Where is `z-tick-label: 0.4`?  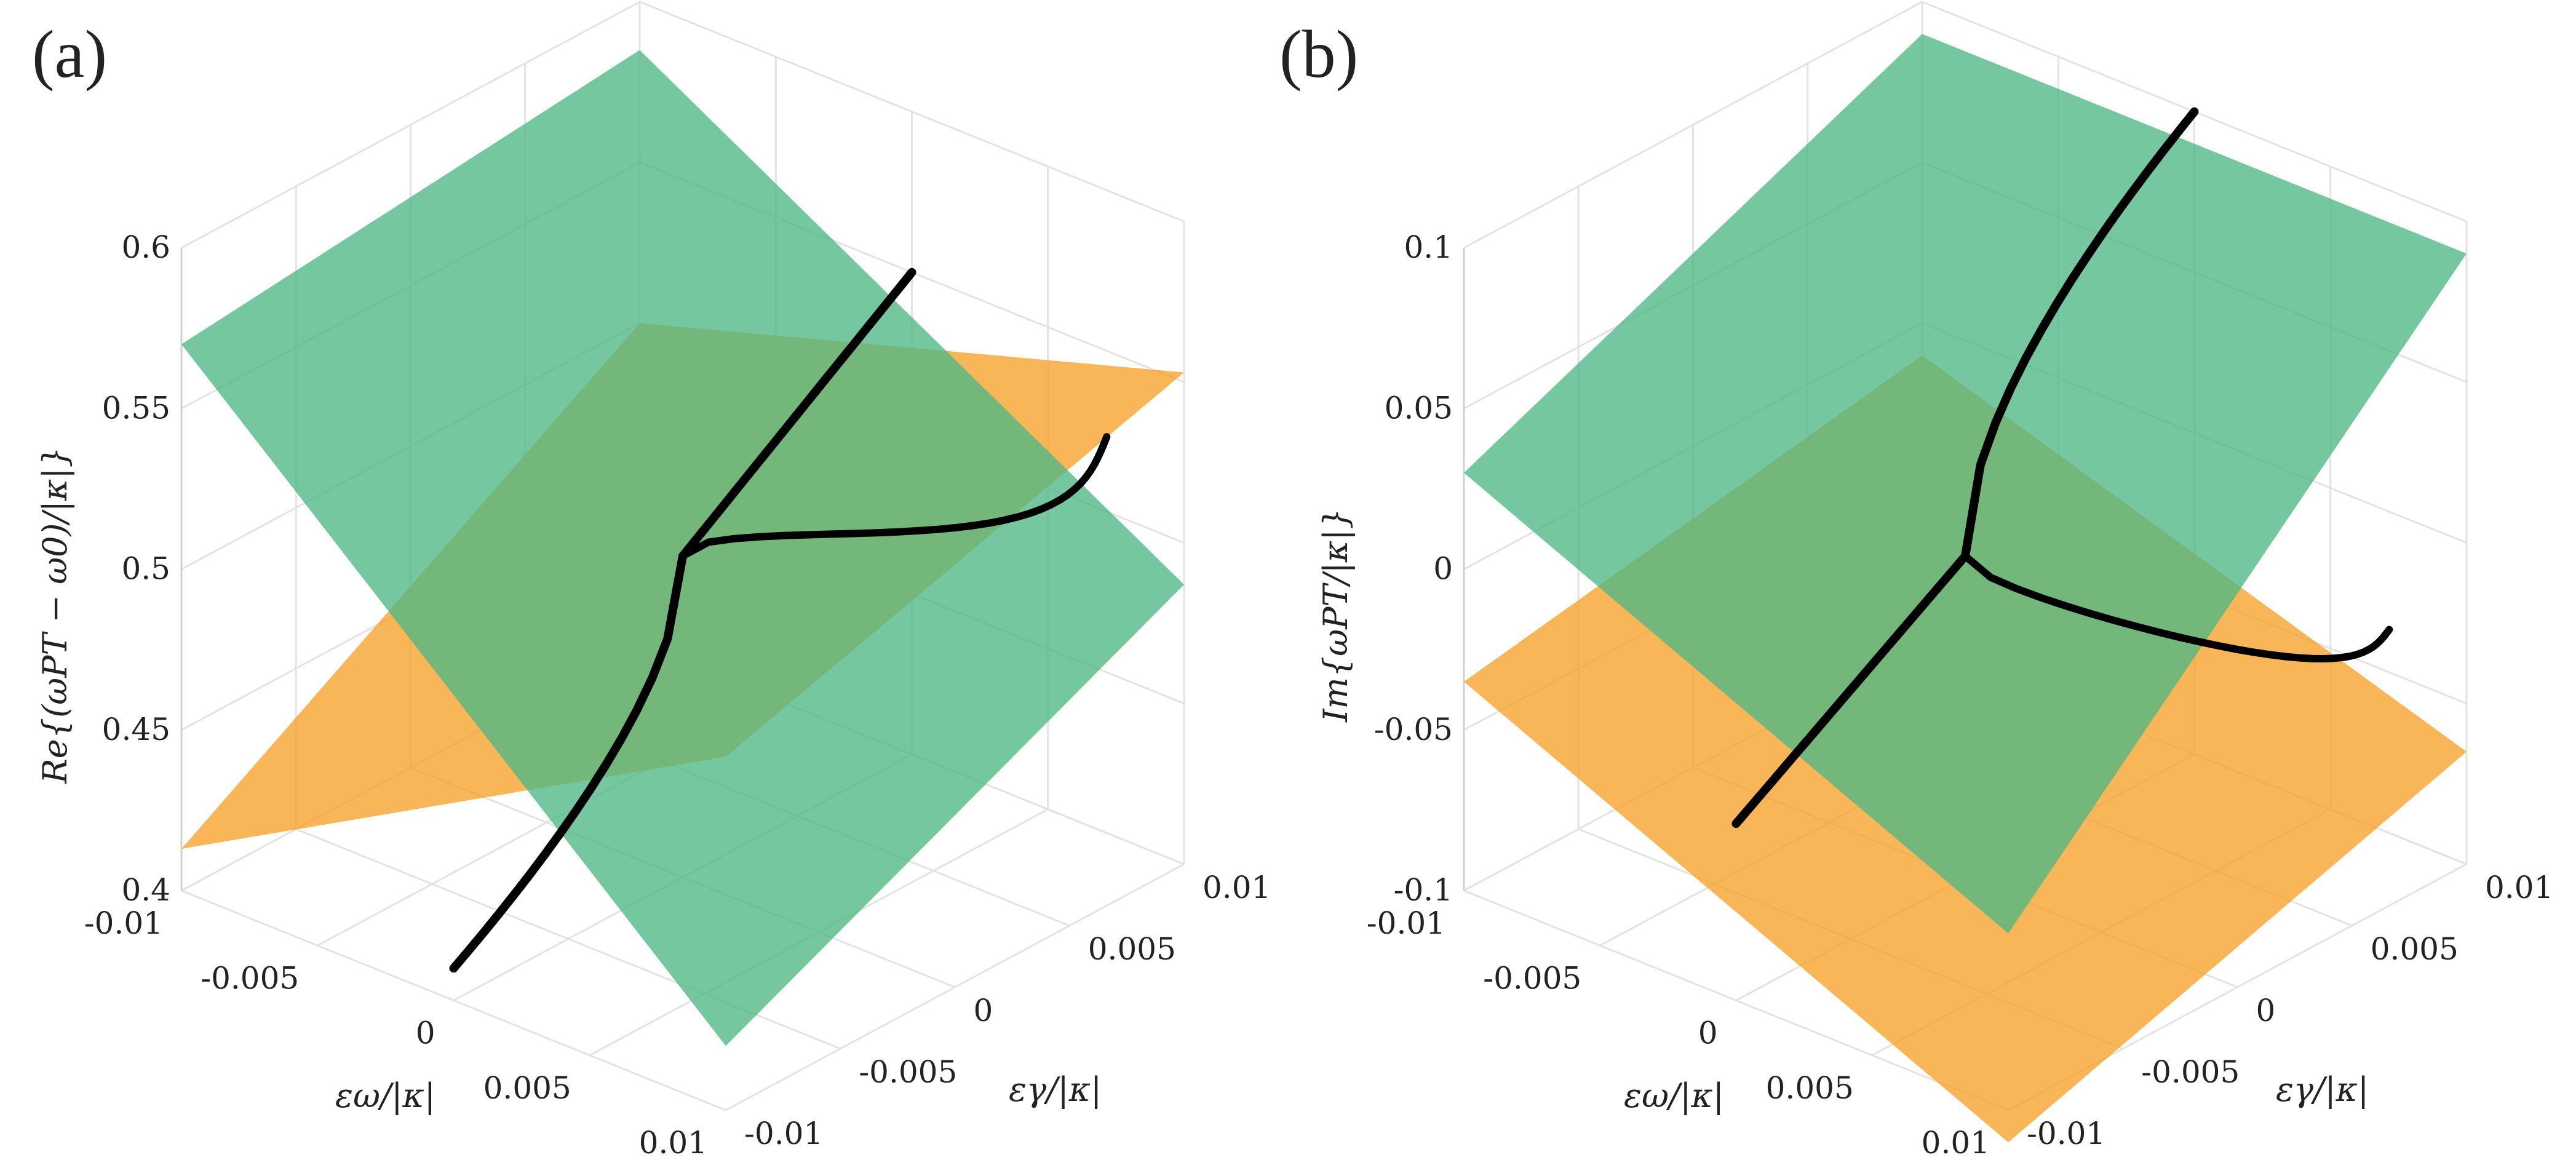
z-tick-label: 0.4 is located at coordinates (145, 890).